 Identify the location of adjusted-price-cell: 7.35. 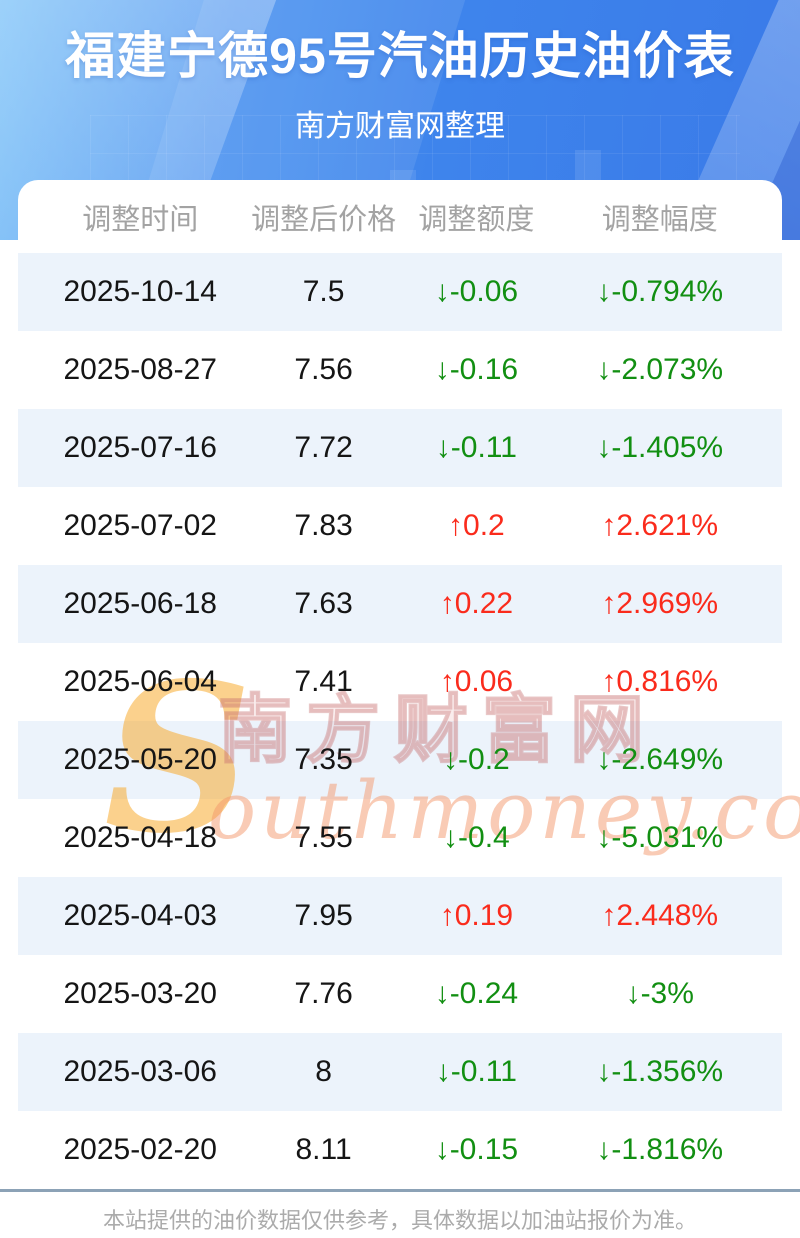
(323, 759).